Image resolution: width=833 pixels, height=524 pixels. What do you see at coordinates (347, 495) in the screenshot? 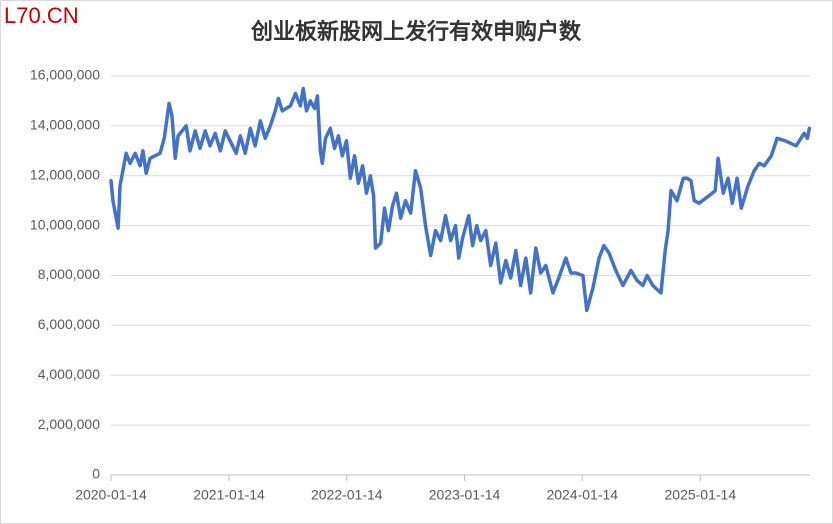
I see `x-tick-label: 2022-01-14` at bounding box center [347, 495].